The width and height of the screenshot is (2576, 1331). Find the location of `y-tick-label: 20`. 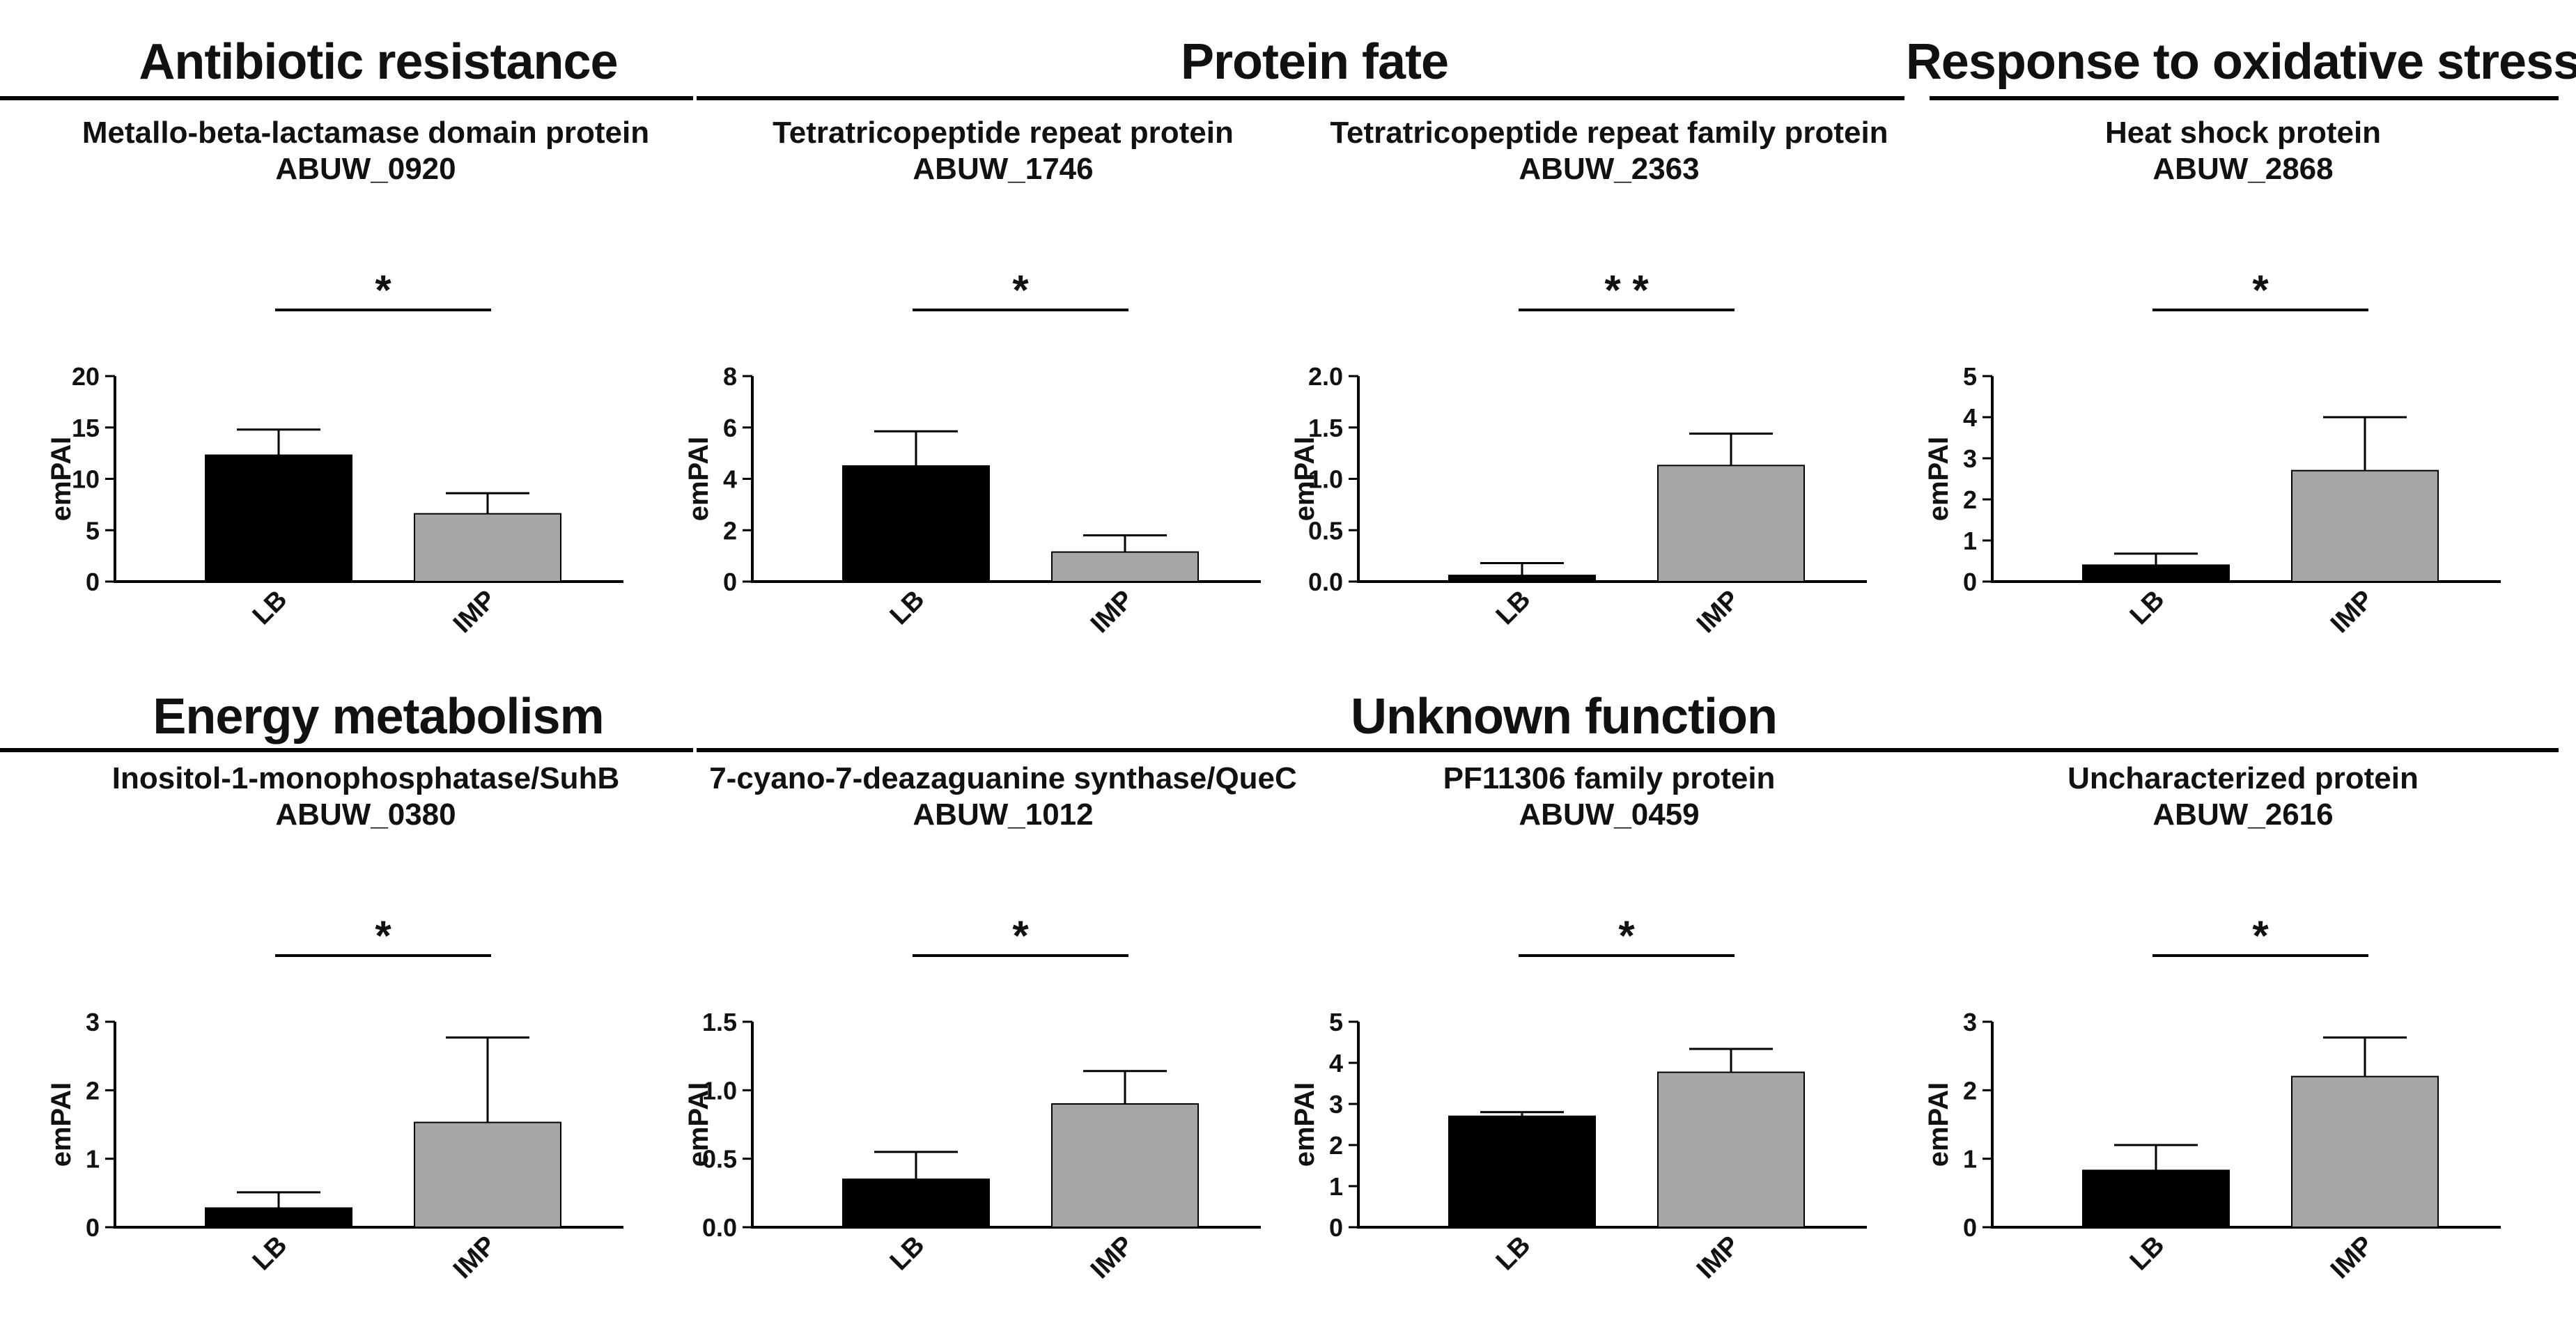

y-tick-label: 20 is located at coordinates (86, 377).